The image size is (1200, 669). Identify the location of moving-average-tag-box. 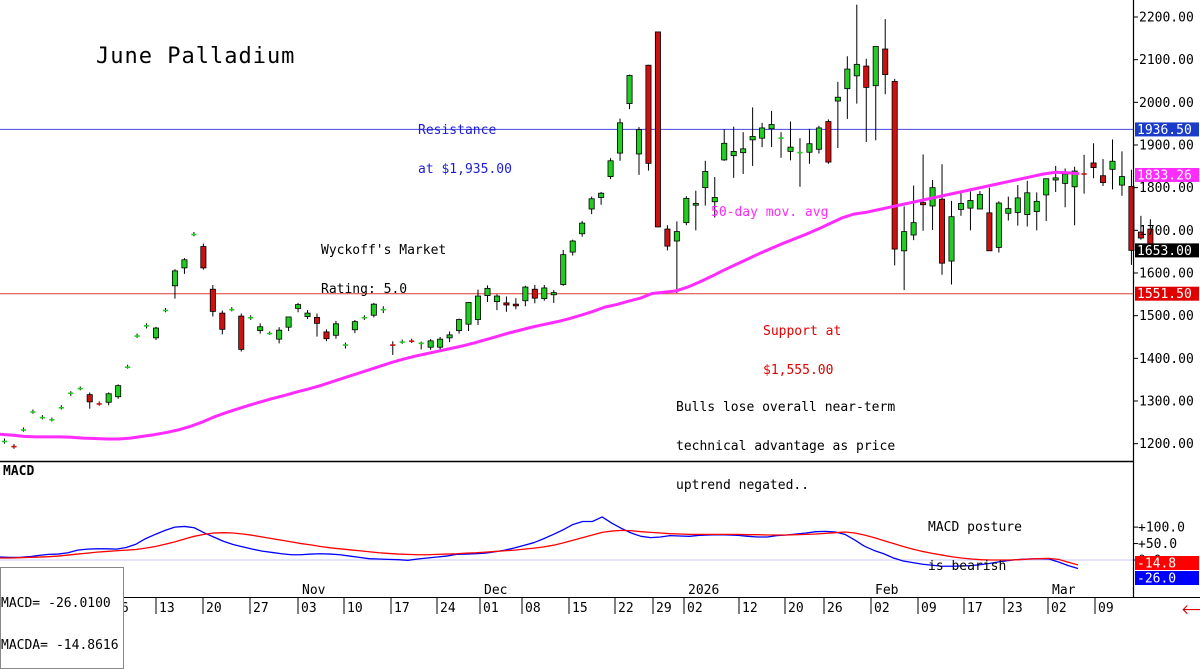
(1167, 174).